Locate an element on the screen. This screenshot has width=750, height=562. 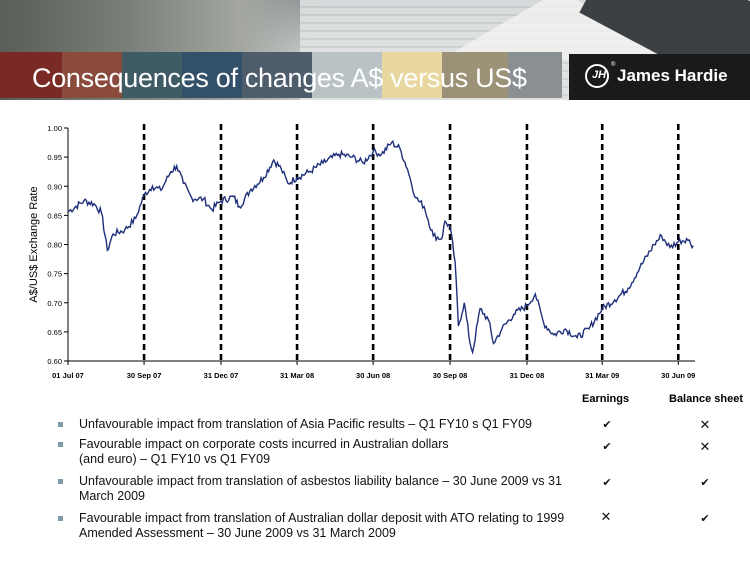
y-tick-label: 0.75 is located at coordinates (54, 274).